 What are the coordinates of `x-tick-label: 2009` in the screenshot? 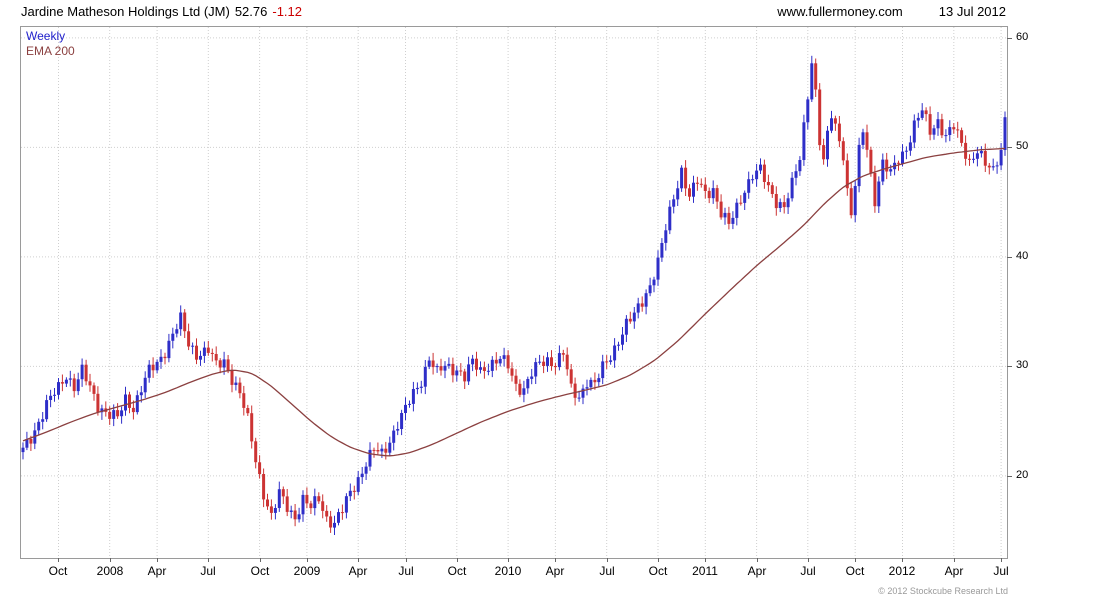 It's located at (307, 571).